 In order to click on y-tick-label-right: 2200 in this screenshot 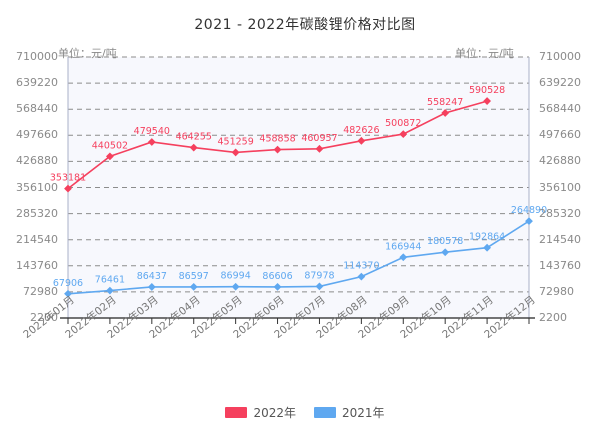, I will do `click(553, 317)`.